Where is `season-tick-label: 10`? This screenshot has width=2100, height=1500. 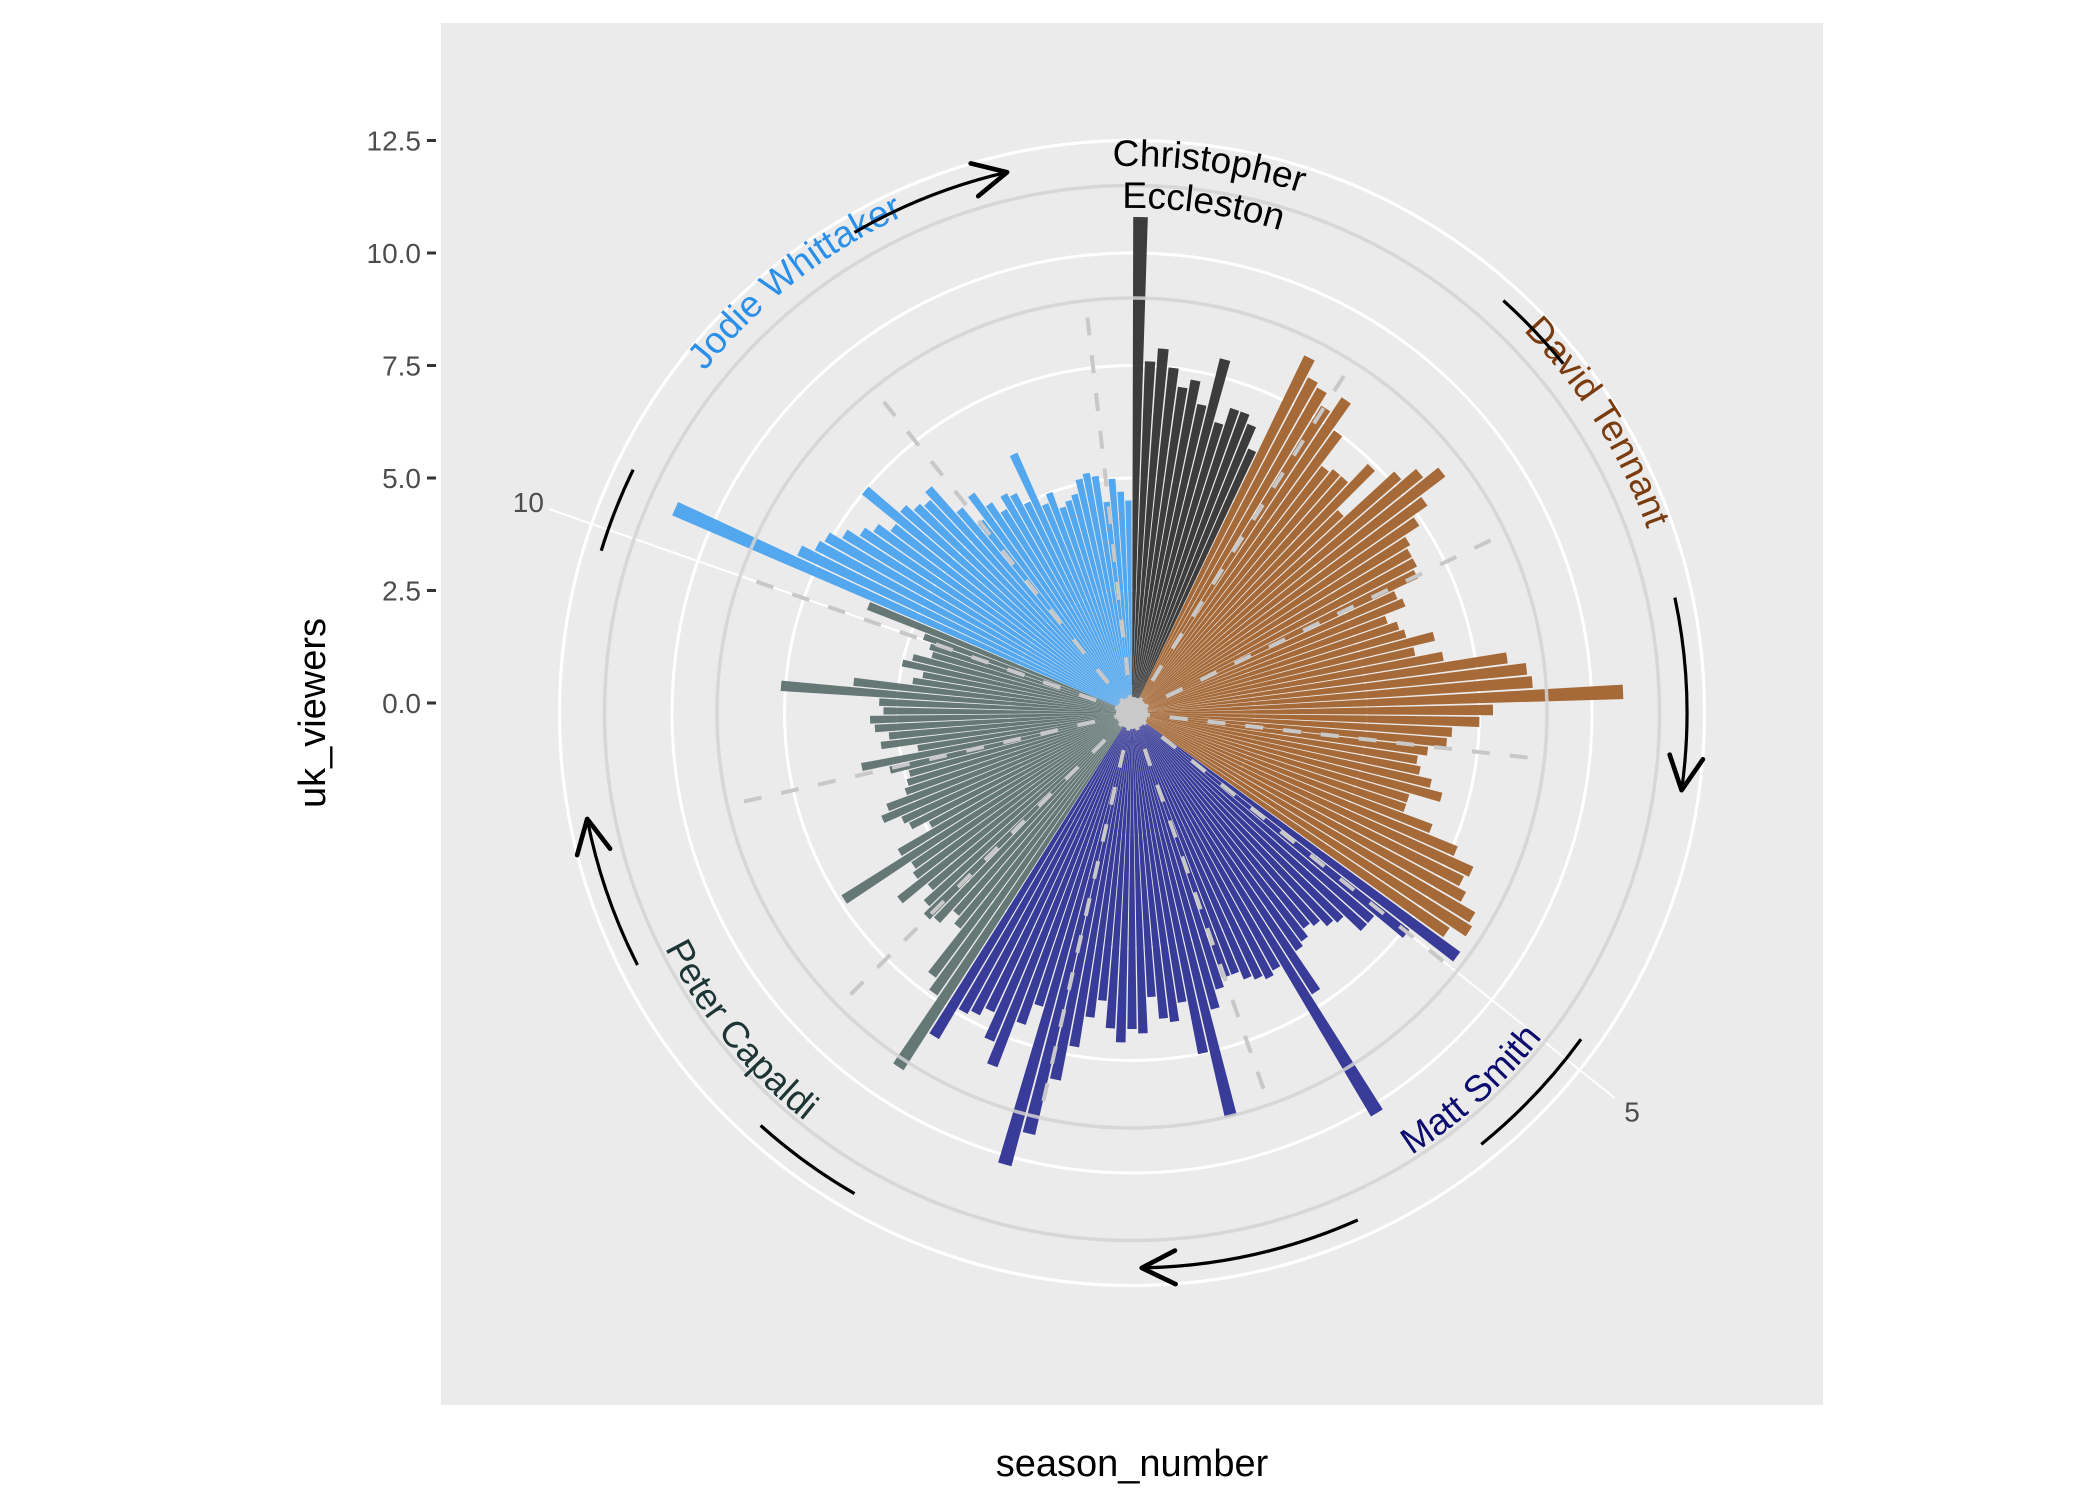
season-tick-label: 10 is located at coordinates (528, 502).